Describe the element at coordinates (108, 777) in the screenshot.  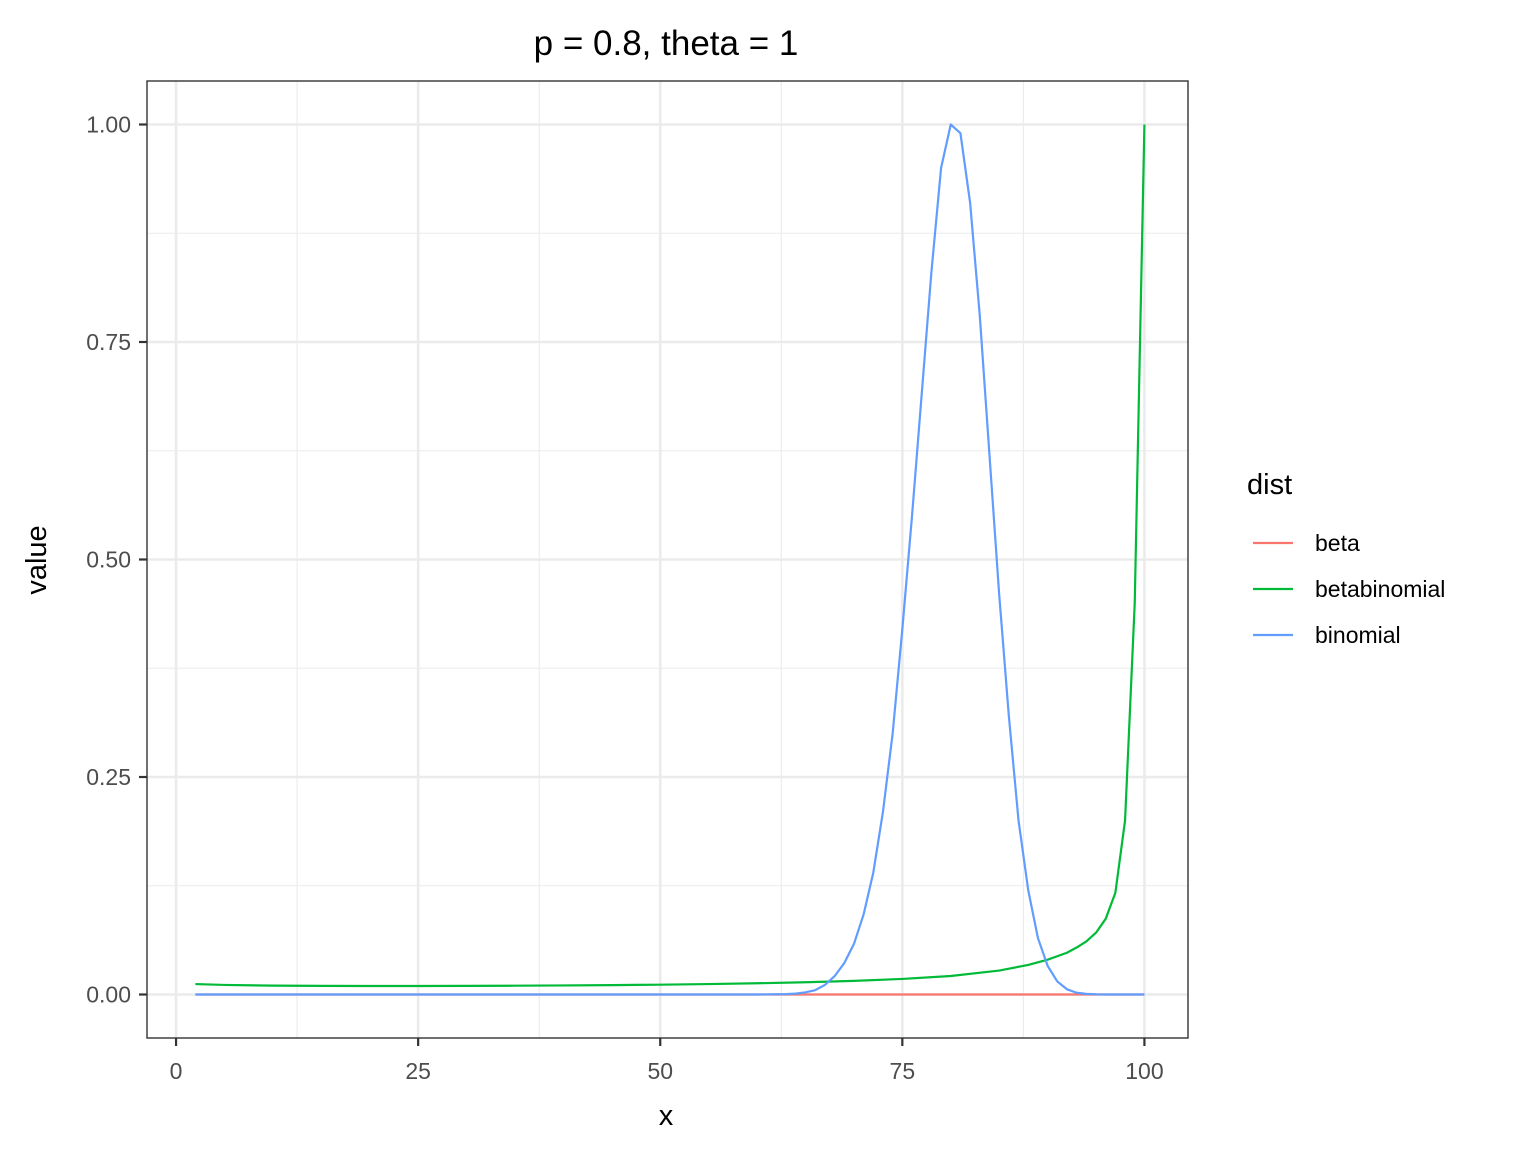
I see `y-tick-label: 0.25` at that location.